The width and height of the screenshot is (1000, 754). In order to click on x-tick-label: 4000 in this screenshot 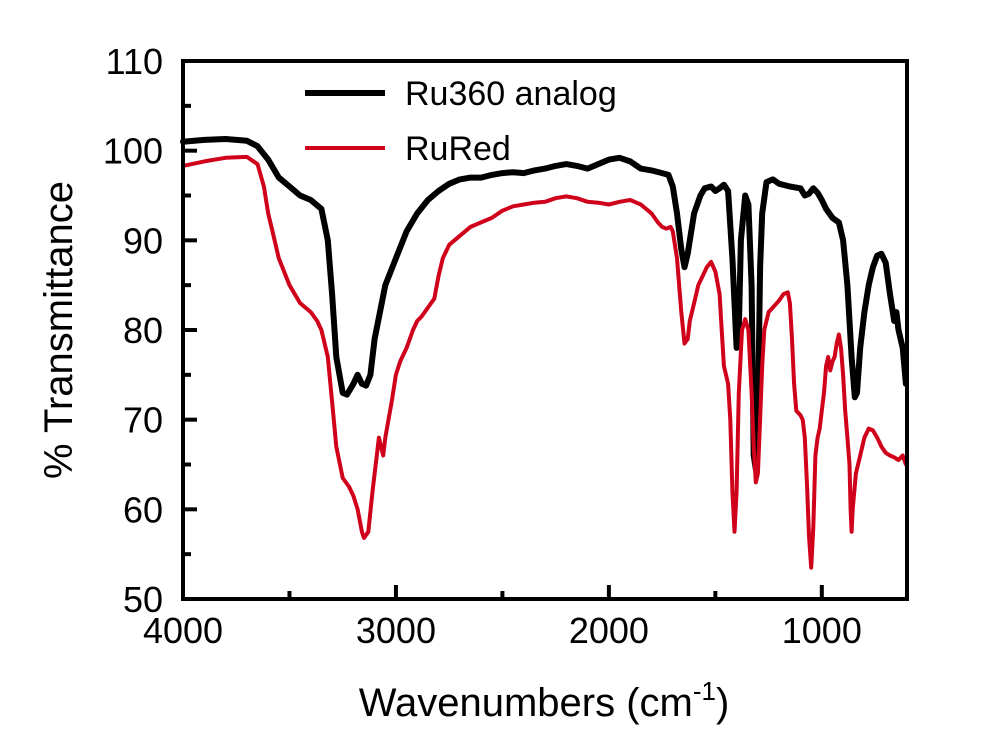, I will do `click(183, 630)`.